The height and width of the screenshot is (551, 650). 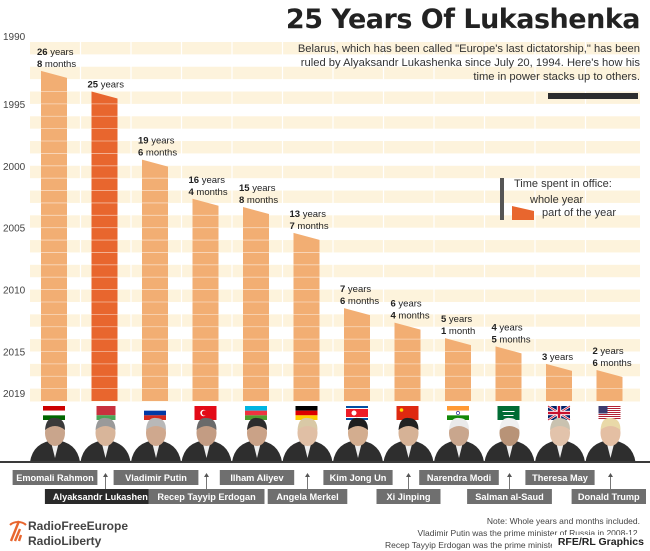 I want to click on legend-rule, so click(x=502, y=199).